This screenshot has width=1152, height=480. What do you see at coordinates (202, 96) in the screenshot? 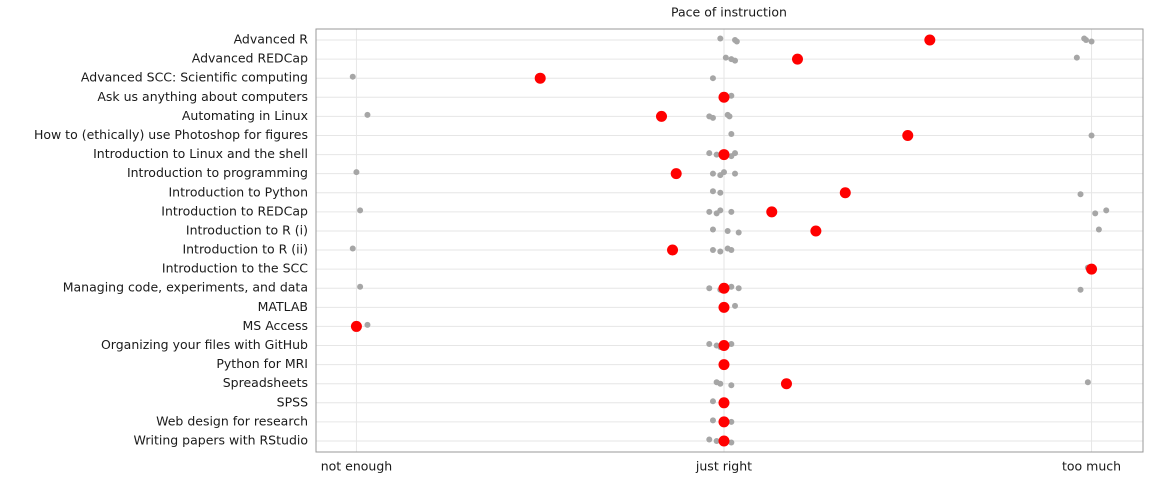
I see `y-tick-label: Ask us anything about computers` at bounding box center [202, 96].